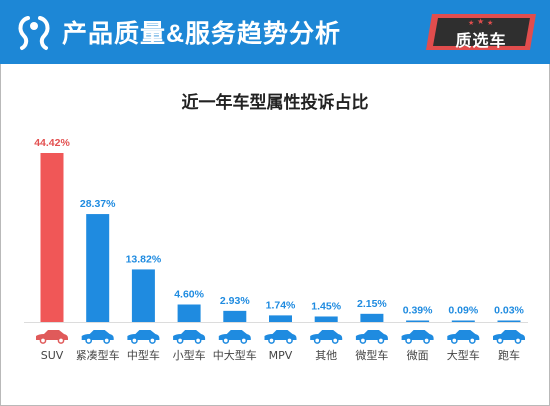 Image resolution: width=550 pixels, height=406 pixels. What do you see at coordinates (463, 355) in the screenshot?
I see `category-label-10: 大型车` at bounding box center [463, 355].